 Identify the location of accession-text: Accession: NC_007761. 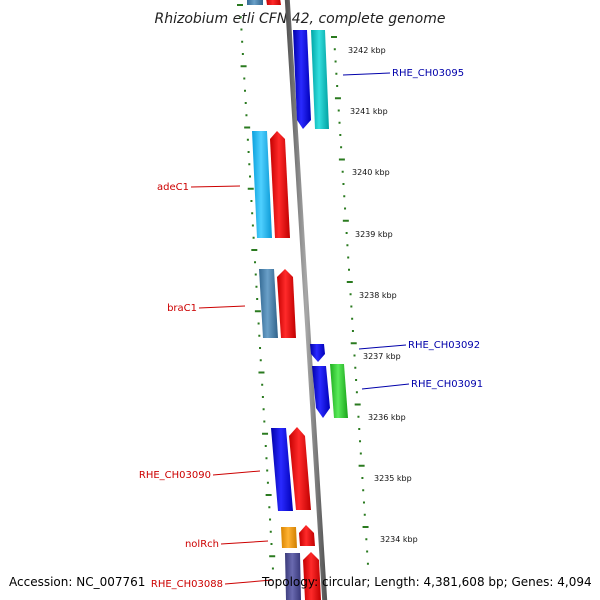
(77, 582).